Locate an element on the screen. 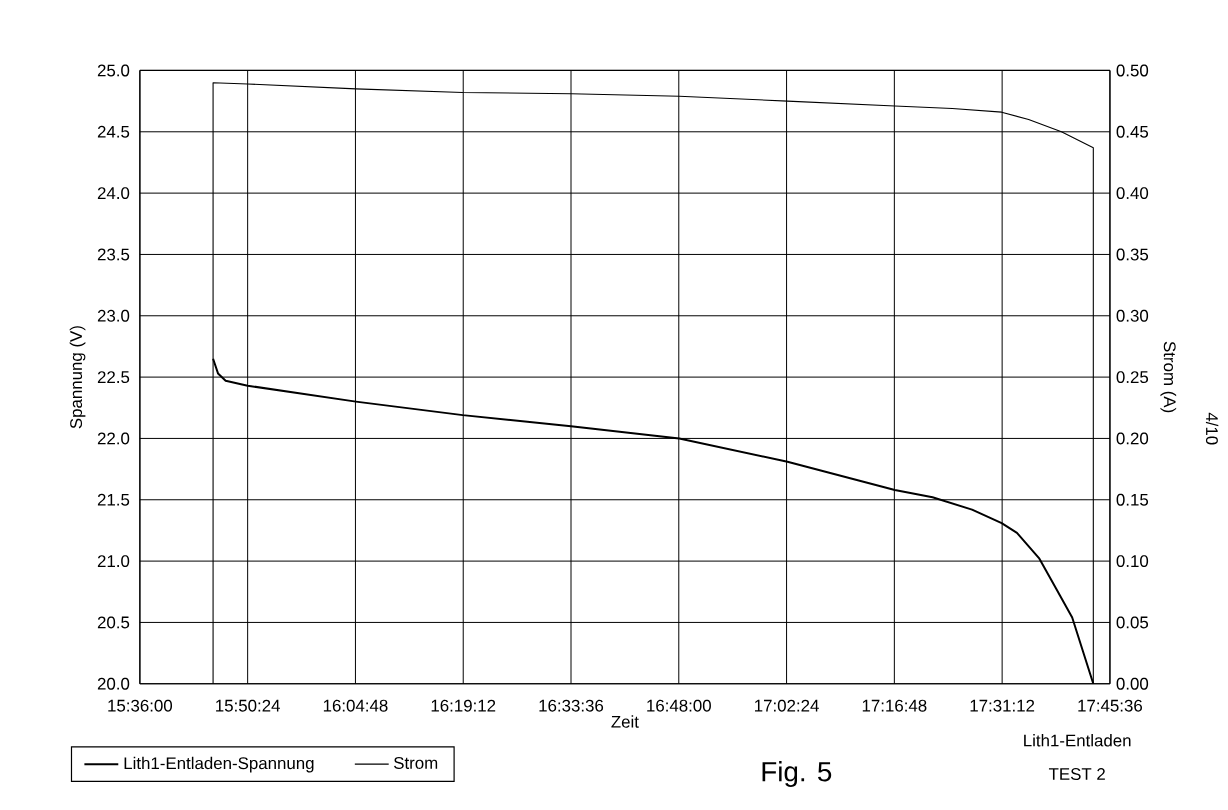 The image size is (1228, 810). y2-tick-label: 0.15 is located at coordinates (1132, 499).